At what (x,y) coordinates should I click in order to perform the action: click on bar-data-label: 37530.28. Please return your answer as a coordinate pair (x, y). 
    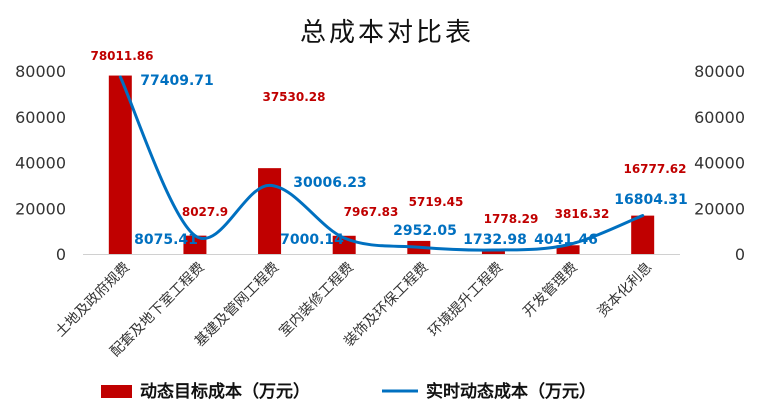
    Looking at the image, I should click on (293, 97).